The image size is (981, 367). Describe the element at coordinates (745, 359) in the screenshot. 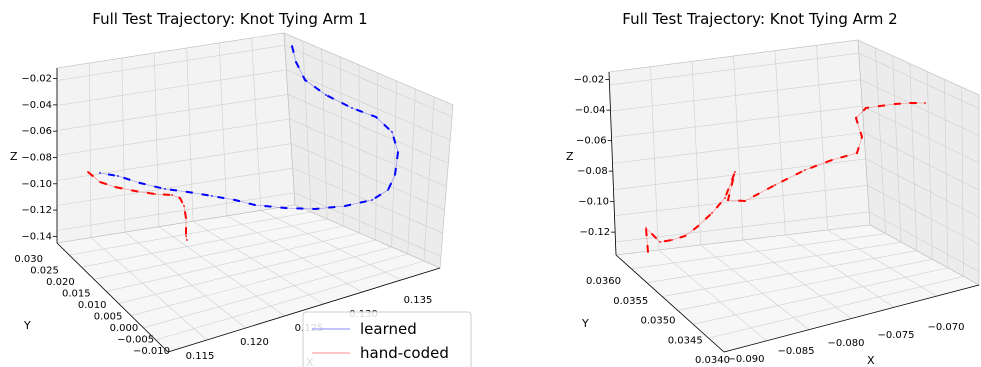

I see `x-tick-label: −0.090` at that location.